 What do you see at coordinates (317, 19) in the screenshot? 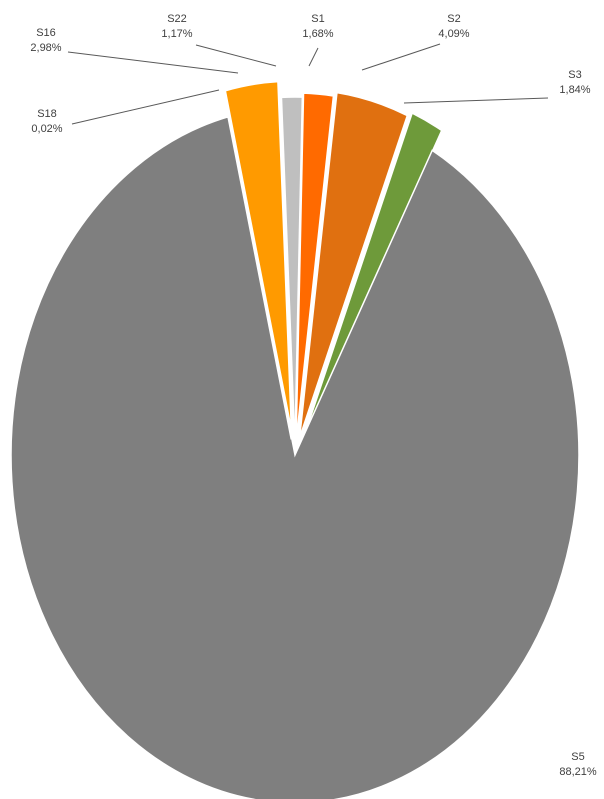
I see `label-name-s1: S1` at bounding box center [317, 19].